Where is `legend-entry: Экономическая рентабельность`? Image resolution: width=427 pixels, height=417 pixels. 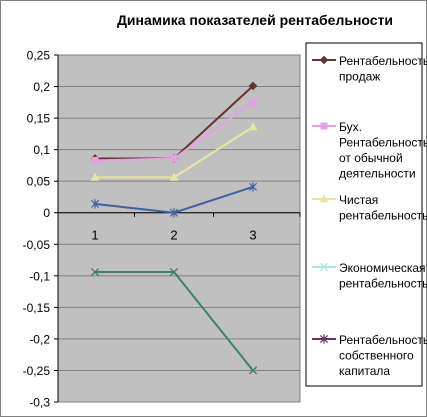 legend-entry: Экономическая рентабельность is located at coordinates (369, 276).